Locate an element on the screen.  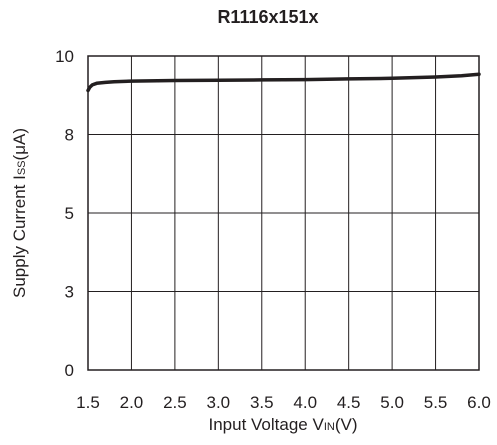
x-tick-label: 4.5 is located at coordinates (349, 402).